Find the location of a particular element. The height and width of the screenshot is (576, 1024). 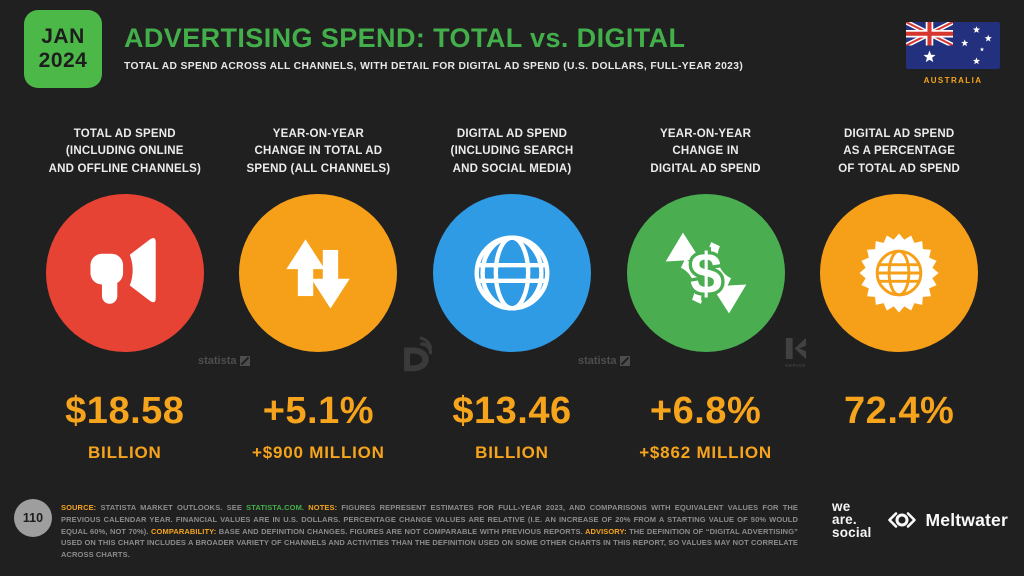

advisory-label: ADVISORY: is located at coordinates (605, 531).